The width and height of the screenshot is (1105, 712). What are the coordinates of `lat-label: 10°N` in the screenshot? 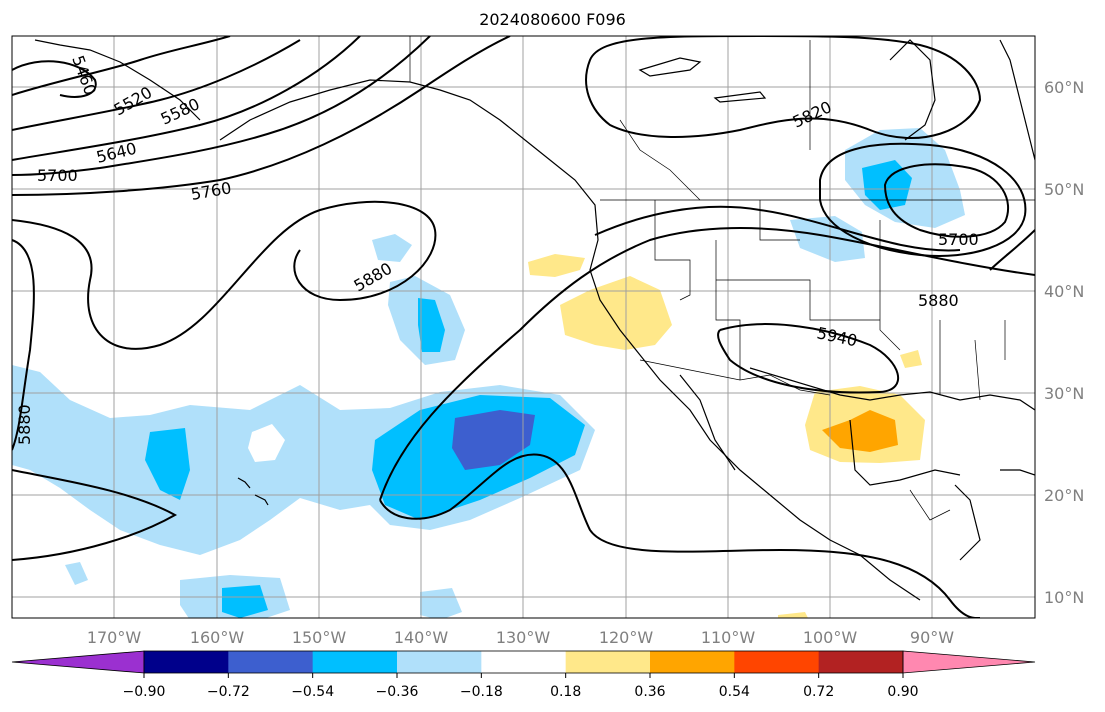 It's located at (1064, 597).